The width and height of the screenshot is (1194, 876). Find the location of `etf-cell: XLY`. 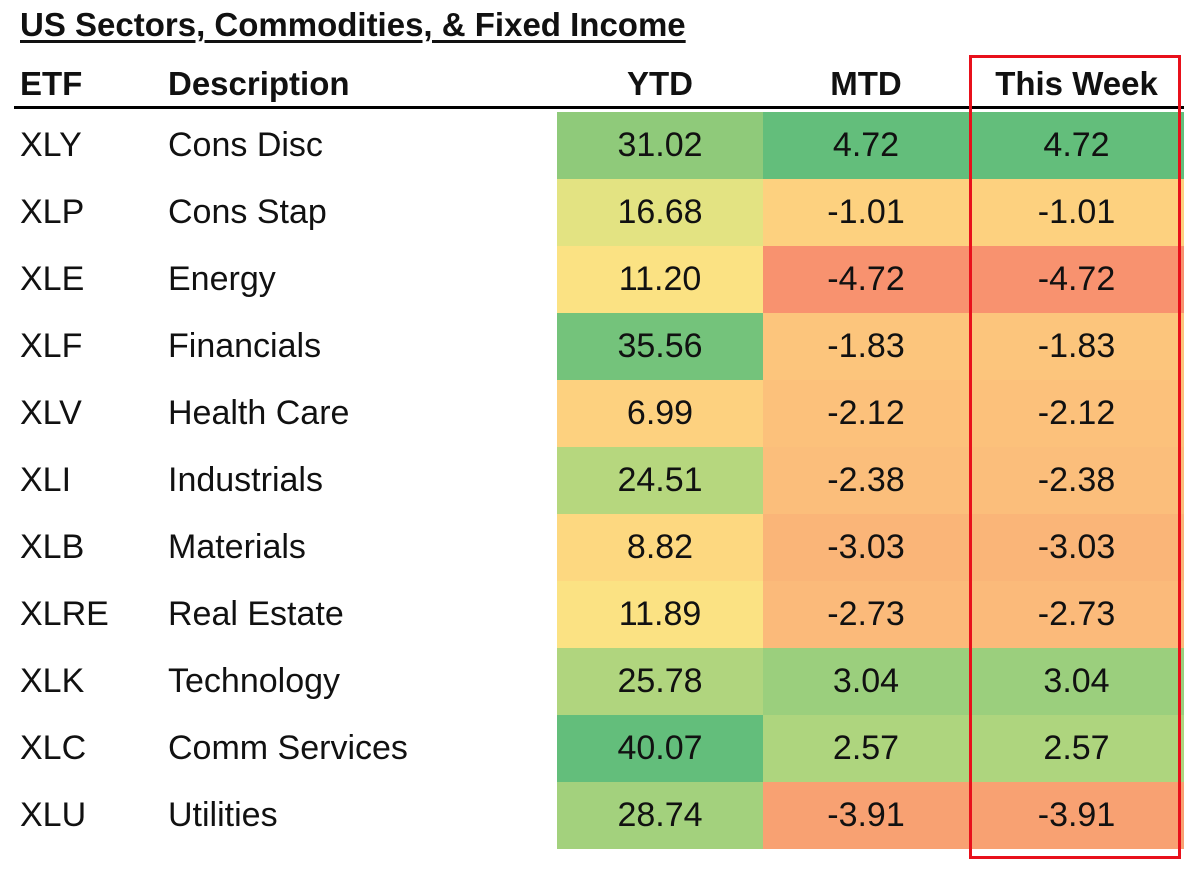

etf-cell: XLY is located at coordinates (51, 145).